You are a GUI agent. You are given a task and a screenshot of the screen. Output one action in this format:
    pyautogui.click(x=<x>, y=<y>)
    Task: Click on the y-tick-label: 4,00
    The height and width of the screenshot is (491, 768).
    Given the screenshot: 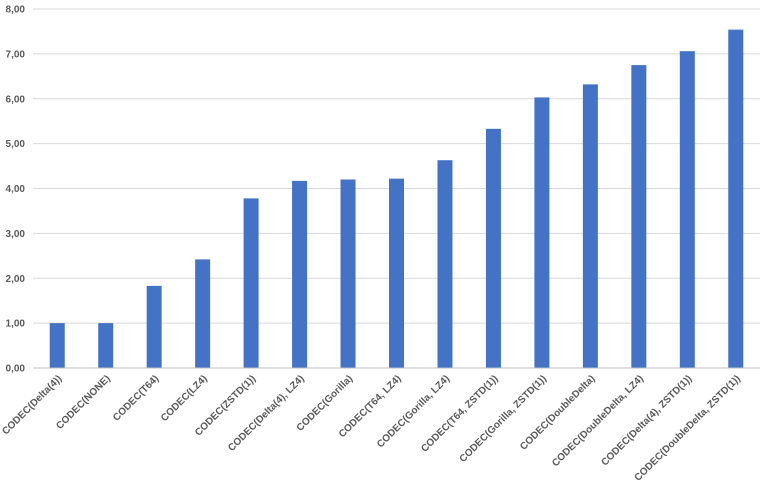 What is the action you would take?
    pyautogui.click(x=16, y=189)
    